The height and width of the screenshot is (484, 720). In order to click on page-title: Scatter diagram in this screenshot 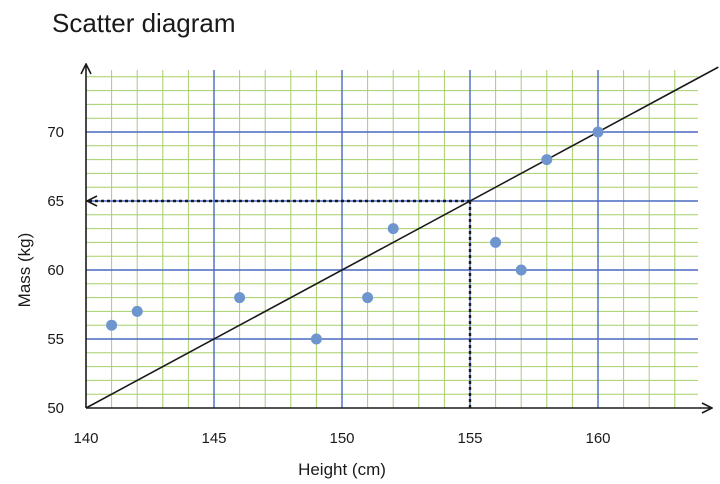, I will do `click(144, 23)`.